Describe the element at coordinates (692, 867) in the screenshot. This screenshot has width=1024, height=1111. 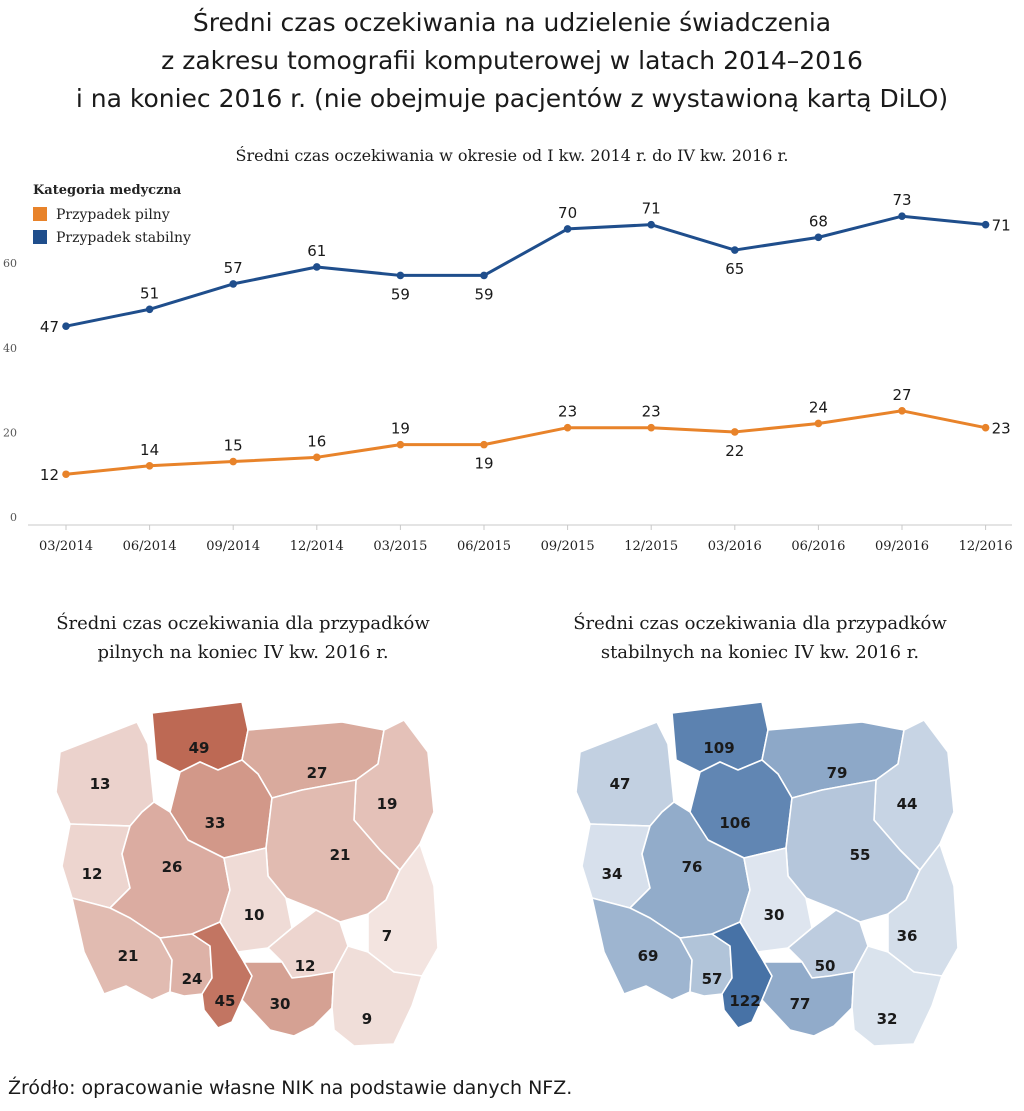
I see `region-value-wielkopolskie: 76` at that location.